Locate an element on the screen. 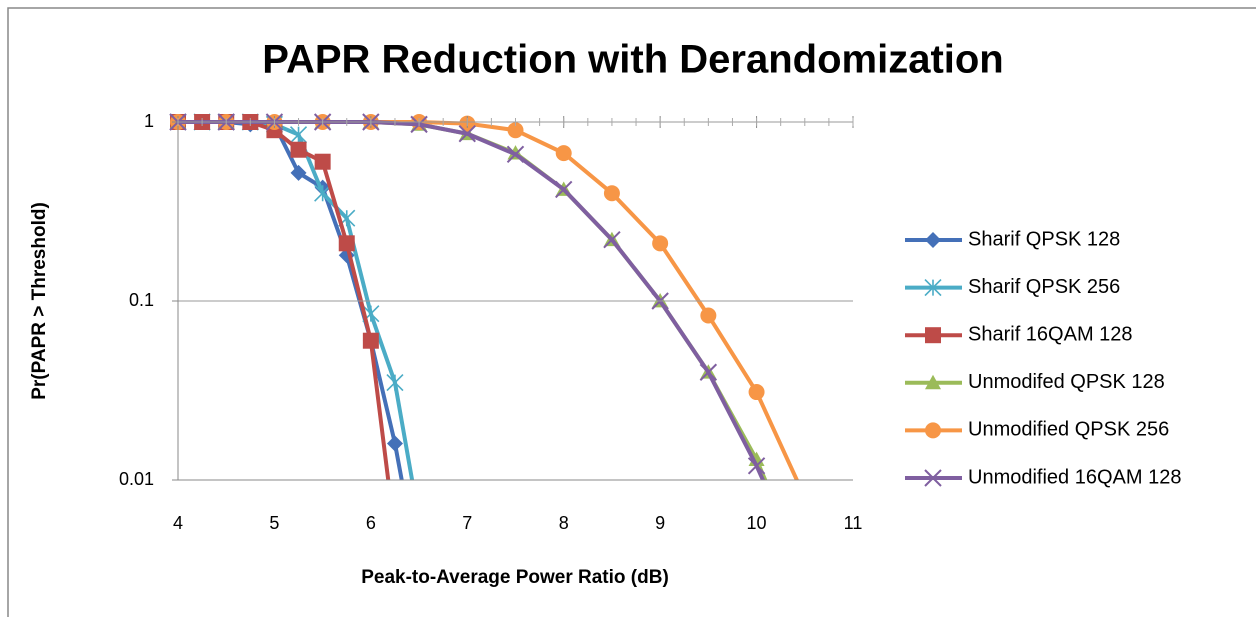 This screenshot has height=617, width=1256. x-tick-label: 10 is located at coordinates (757, 523).